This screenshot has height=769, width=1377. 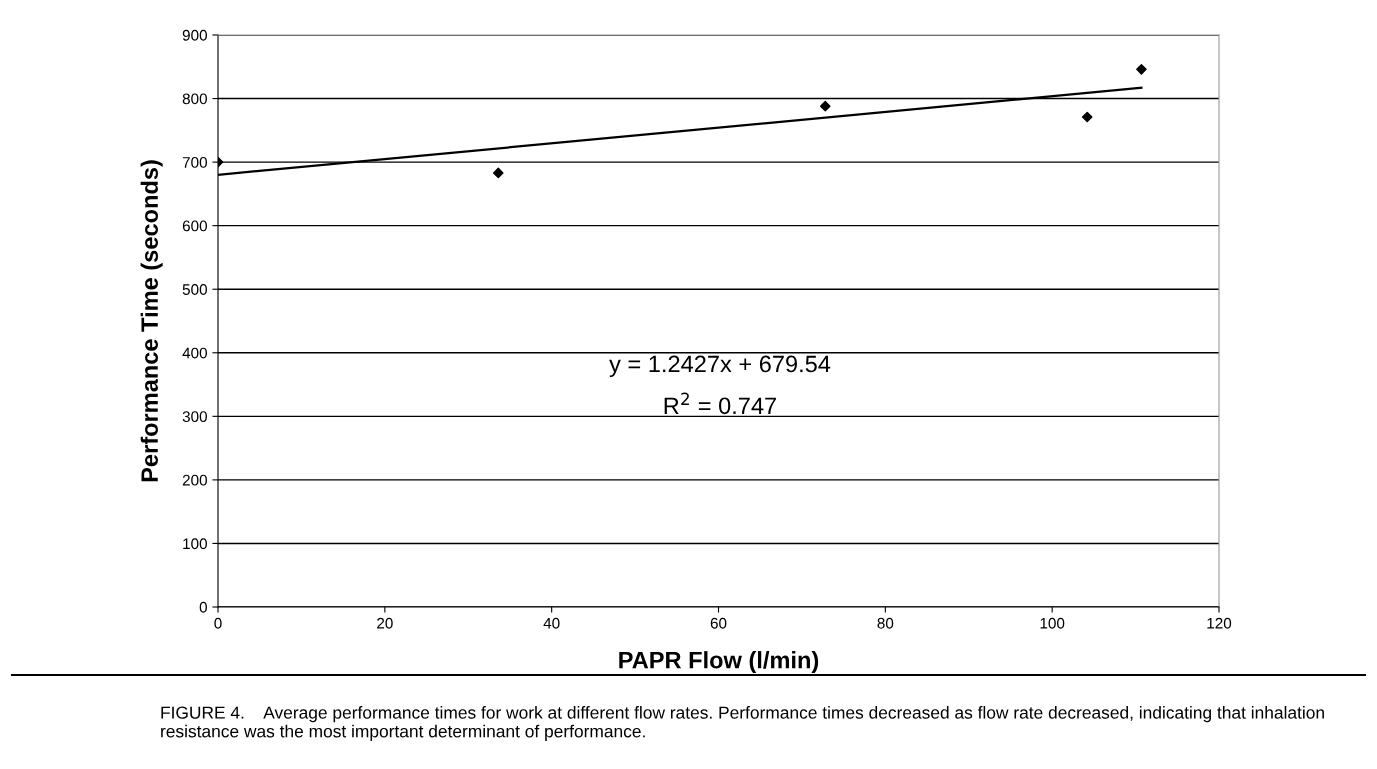 What do you see at coordinates (720, 366) in the screenshot?
I see `annotation: y = 1.2427x + 679.54` at bounding box center [720, 366].